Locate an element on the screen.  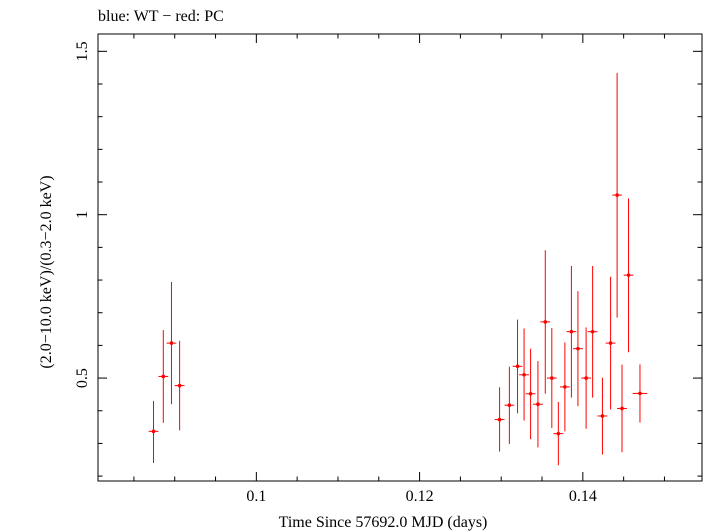
x-axis-label: Time Since 57692.0 MJD (days) is located at coordinates (383, 522).